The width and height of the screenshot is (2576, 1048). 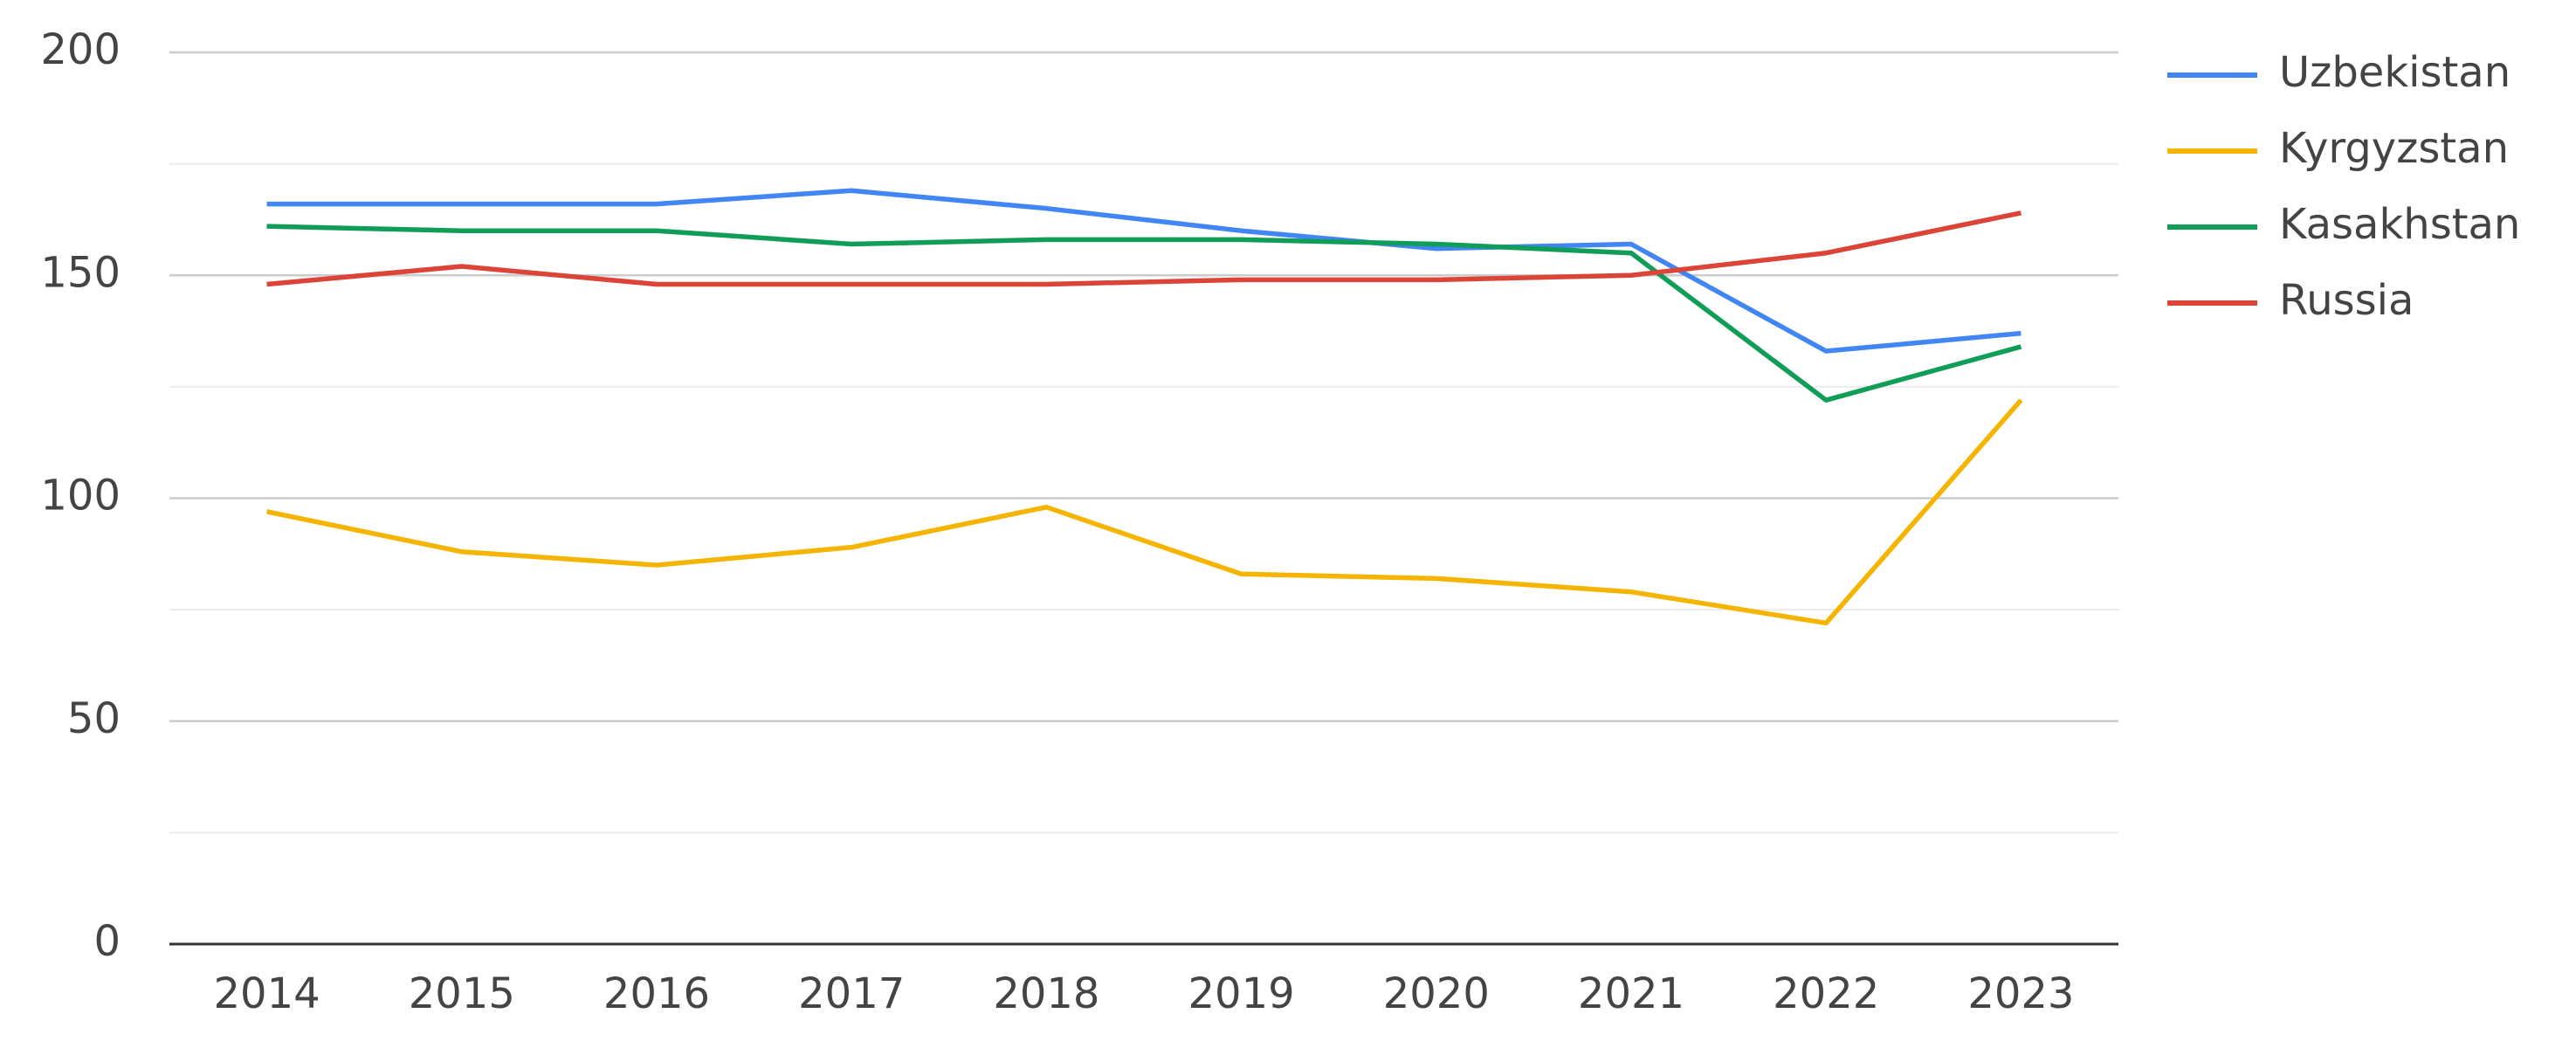 What do you see at coordinates (2395, 72) in the screenshot?
I see `legend-label: Uzbekistan` at bounding box center [2395, 72].